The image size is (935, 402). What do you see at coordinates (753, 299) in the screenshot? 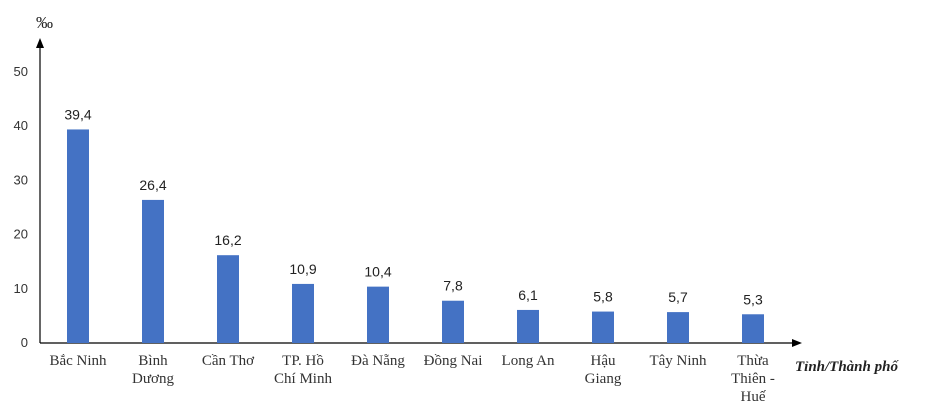
I see `data-label: 5,3` at bounding box center [753, 299].